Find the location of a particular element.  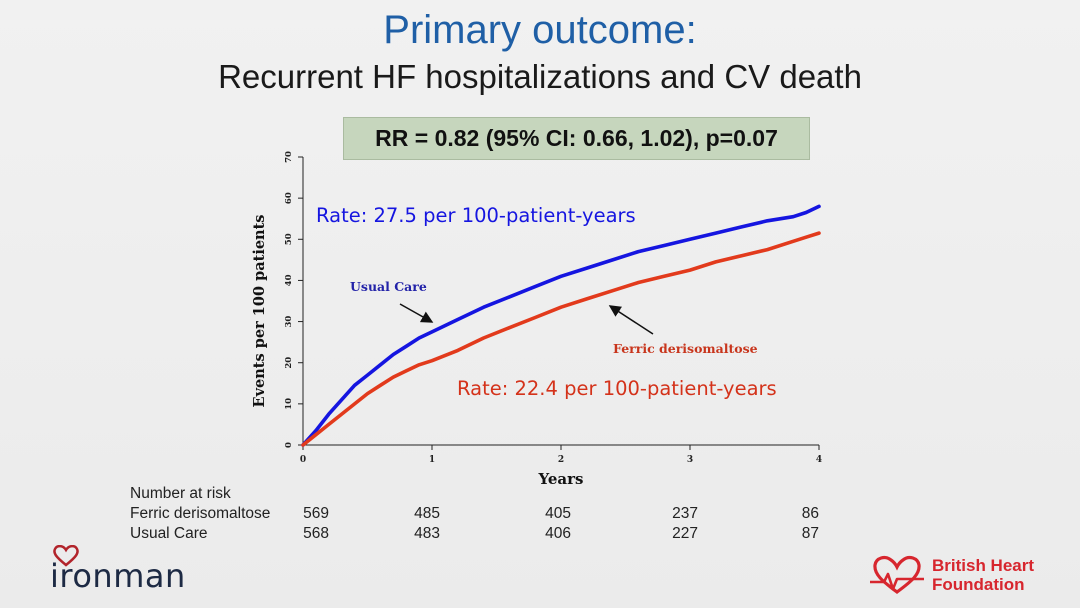

risk-cell: 569 is located at coordinates (316, 513).